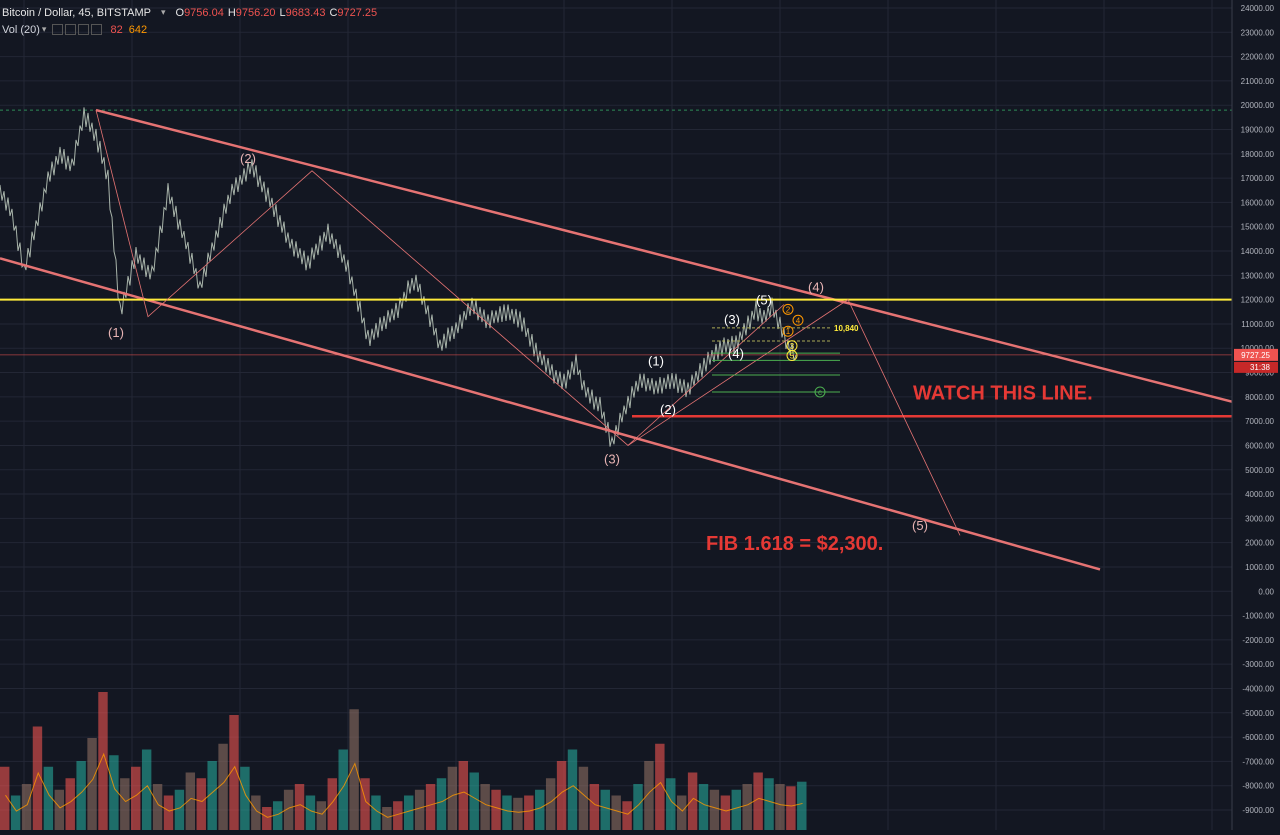  Describe the element at coordinates (204, 12) in the screenshot. I see `open-value: 9756.04` at that location.